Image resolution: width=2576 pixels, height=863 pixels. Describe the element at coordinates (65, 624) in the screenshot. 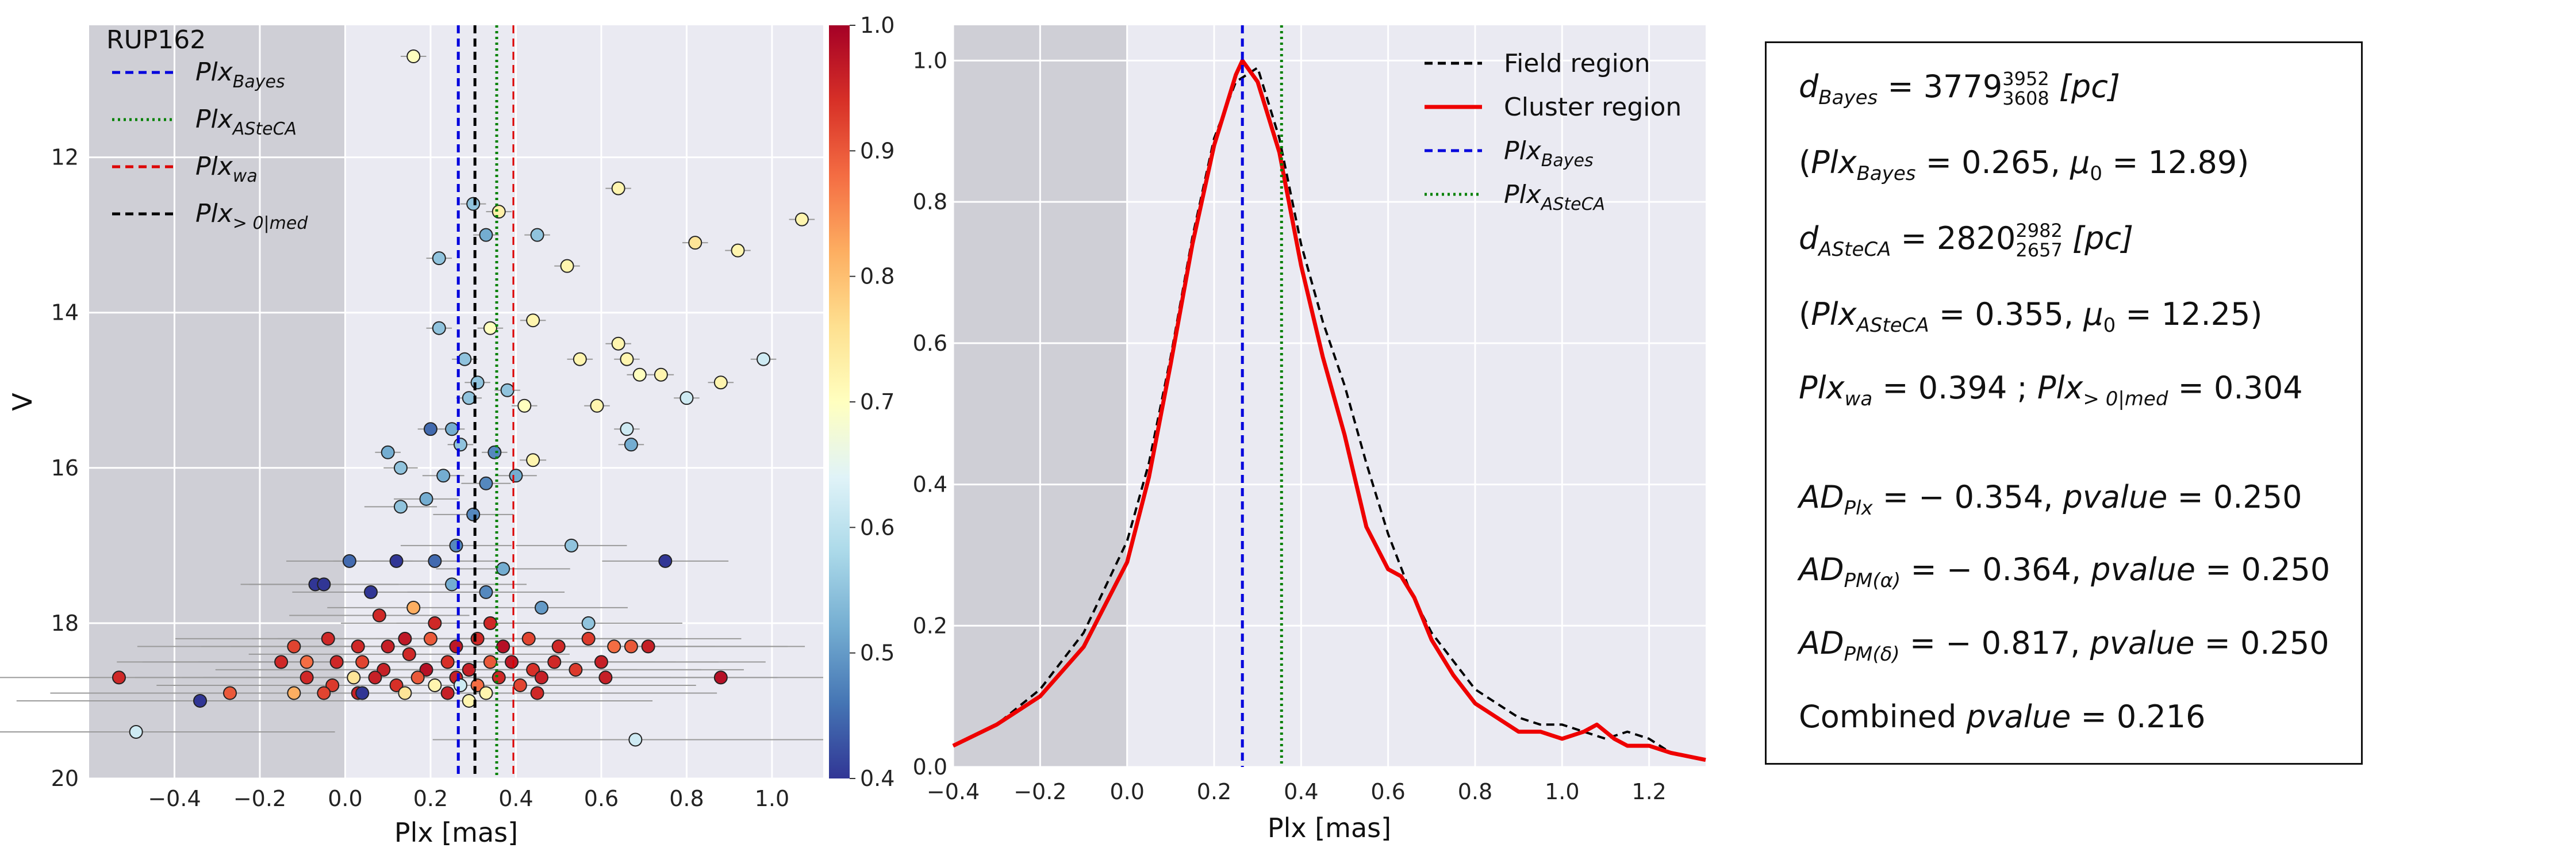

I see `left-ytick-label: 18` at that location.